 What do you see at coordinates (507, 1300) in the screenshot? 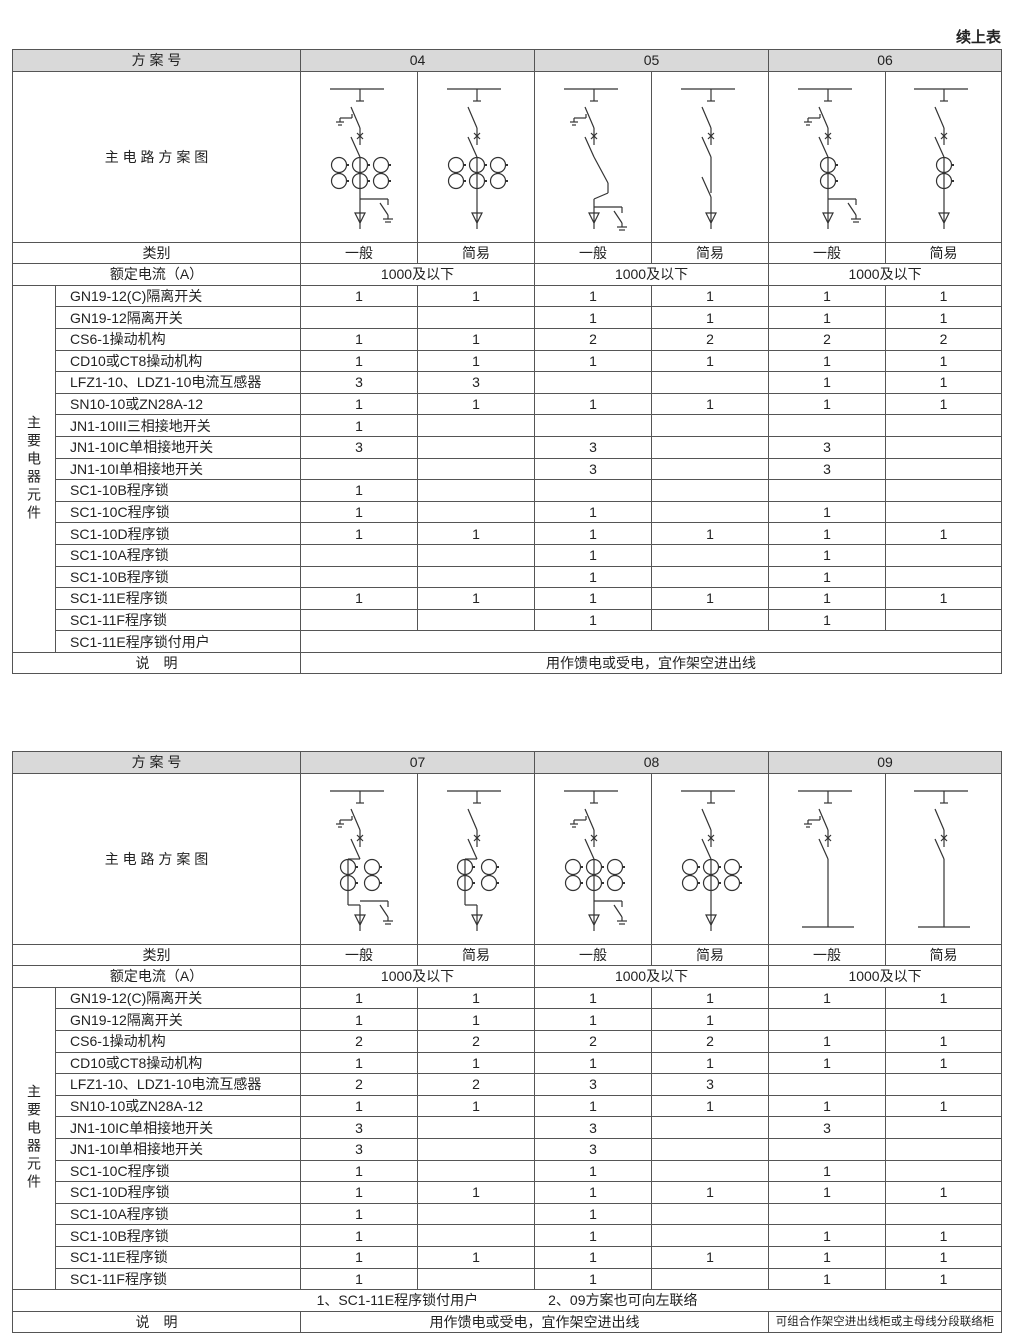
I see `notes-cell: 1、SC1-11E程序锁付用户 2、09方案也可向左联络` at bounding box center [507, 1300].